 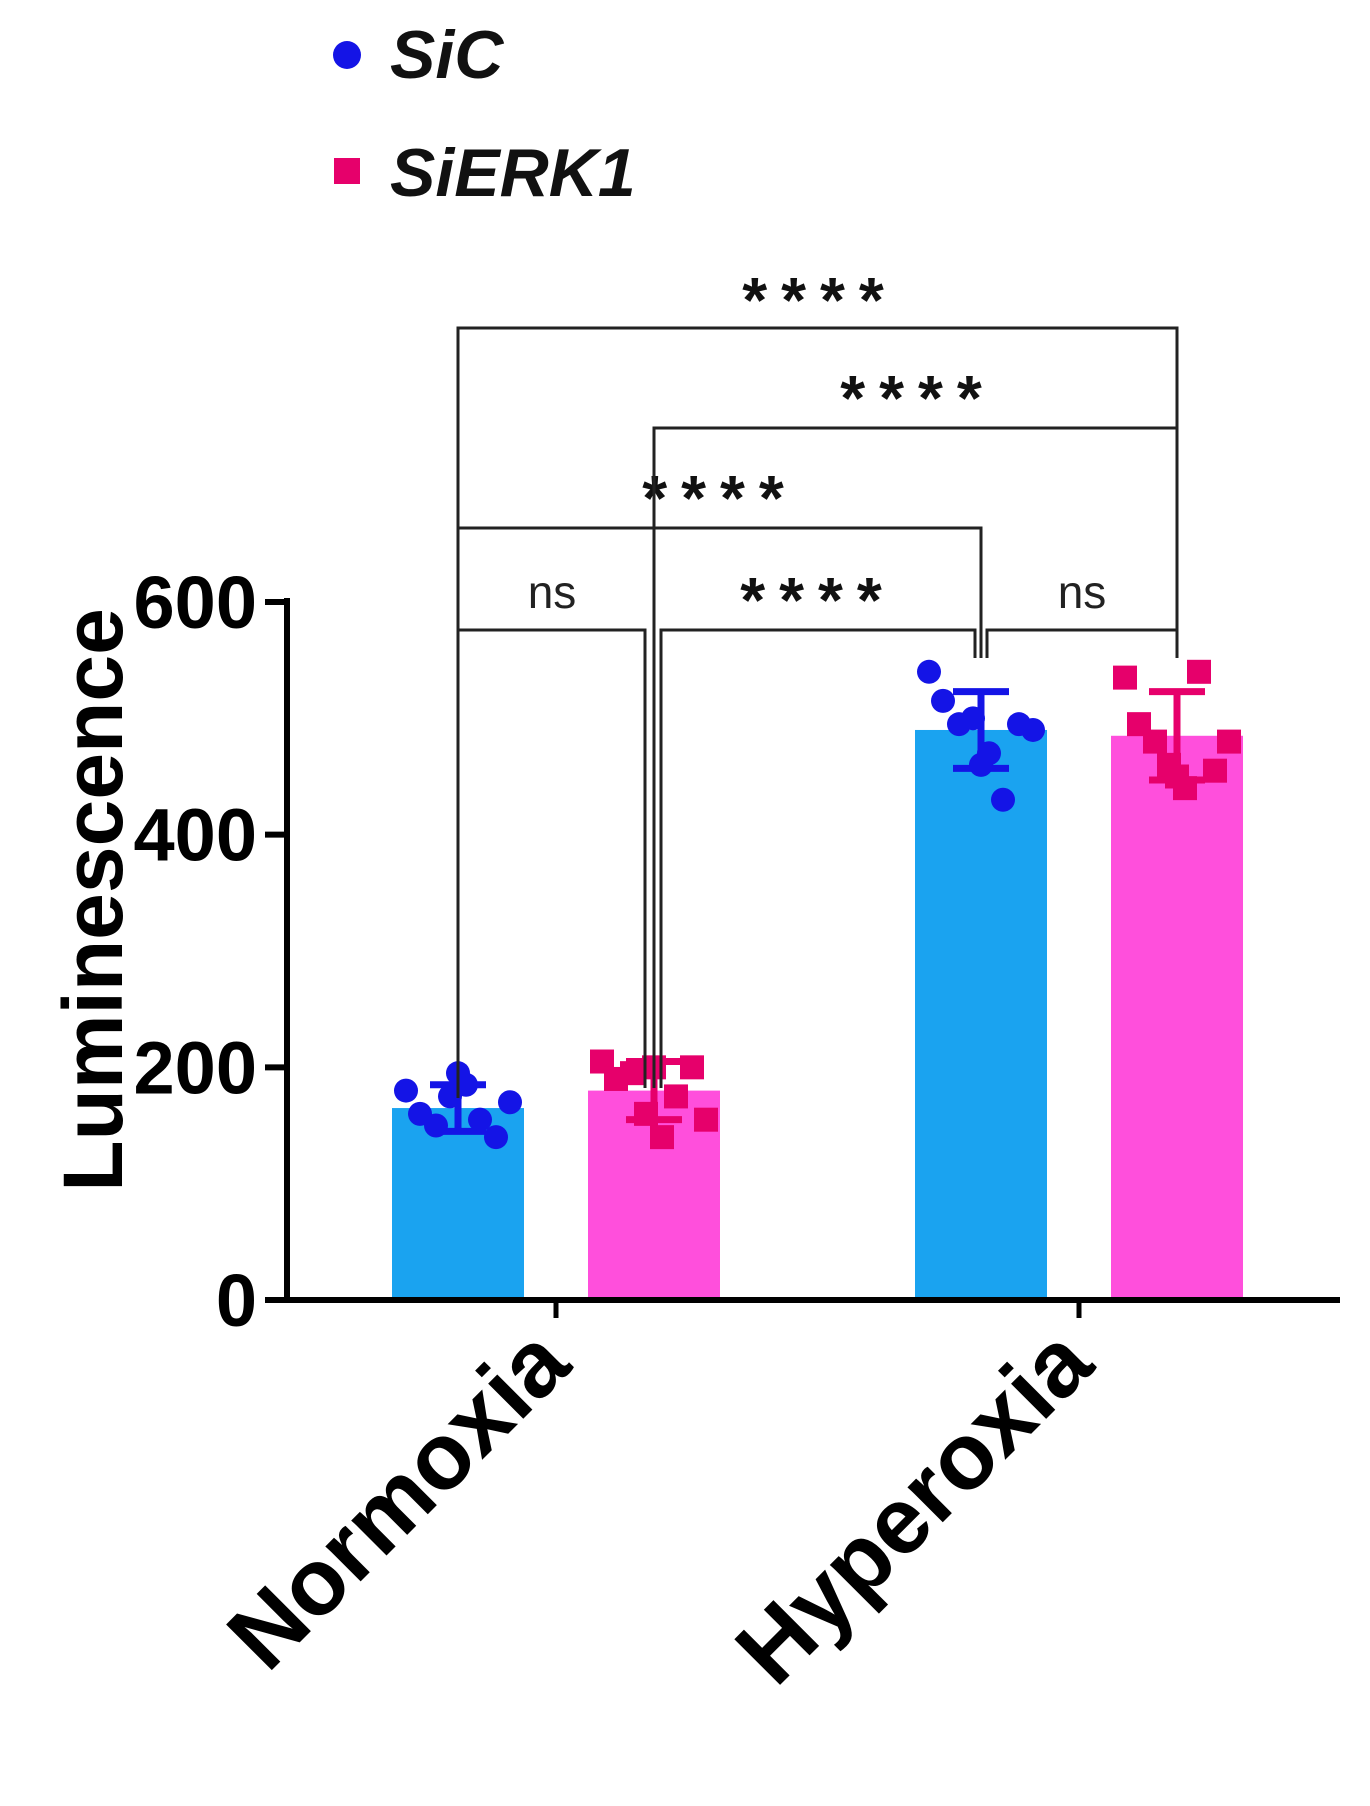 I want to click on error-bars-layer, so click(x=817, y=911).